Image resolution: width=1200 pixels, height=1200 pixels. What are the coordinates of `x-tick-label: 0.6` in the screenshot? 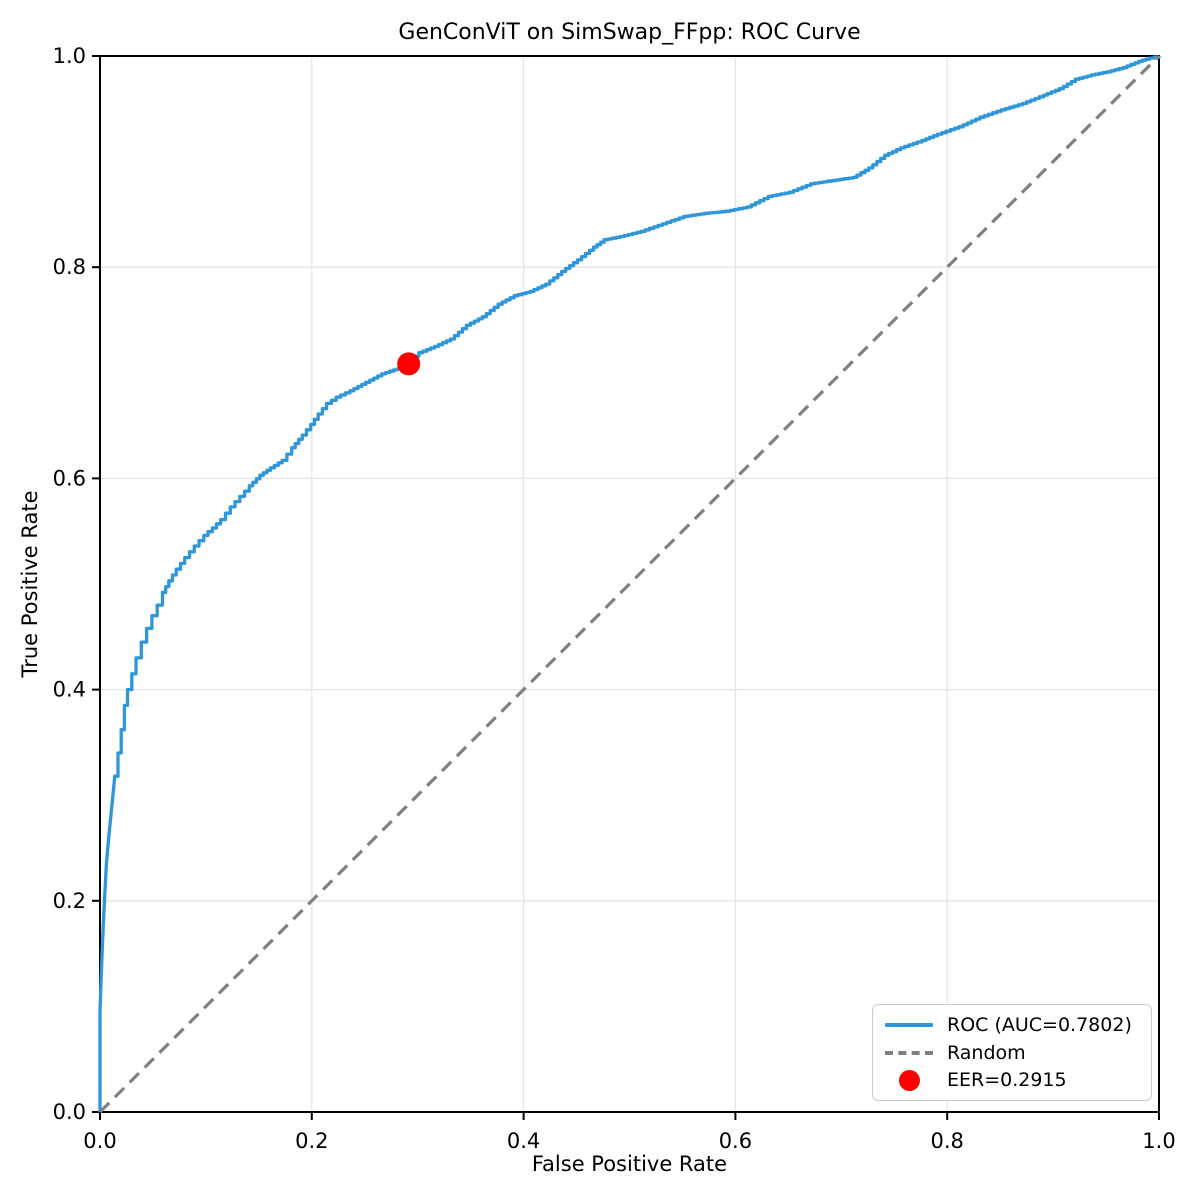 It's located at (735, 1141).